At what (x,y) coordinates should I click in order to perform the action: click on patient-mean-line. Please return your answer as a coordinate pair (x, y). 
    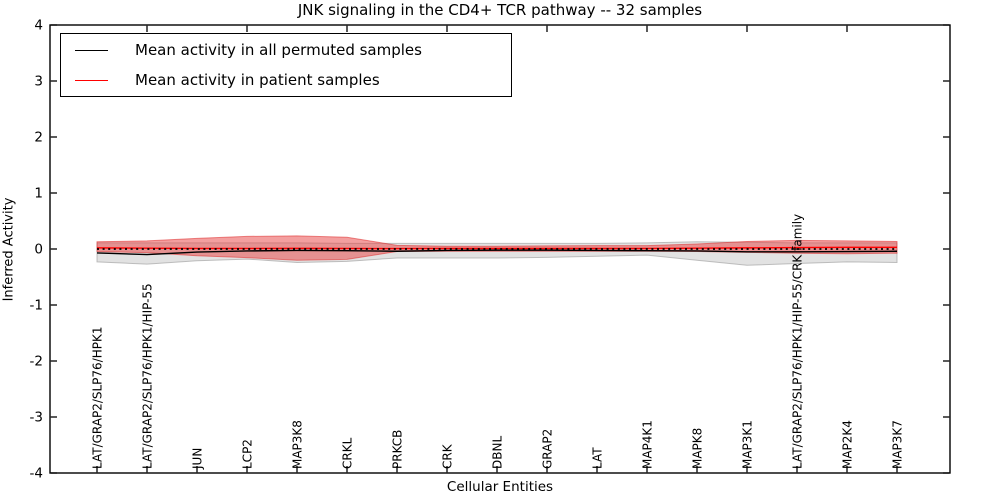
    Looking at the image, I should click on (496, 248).